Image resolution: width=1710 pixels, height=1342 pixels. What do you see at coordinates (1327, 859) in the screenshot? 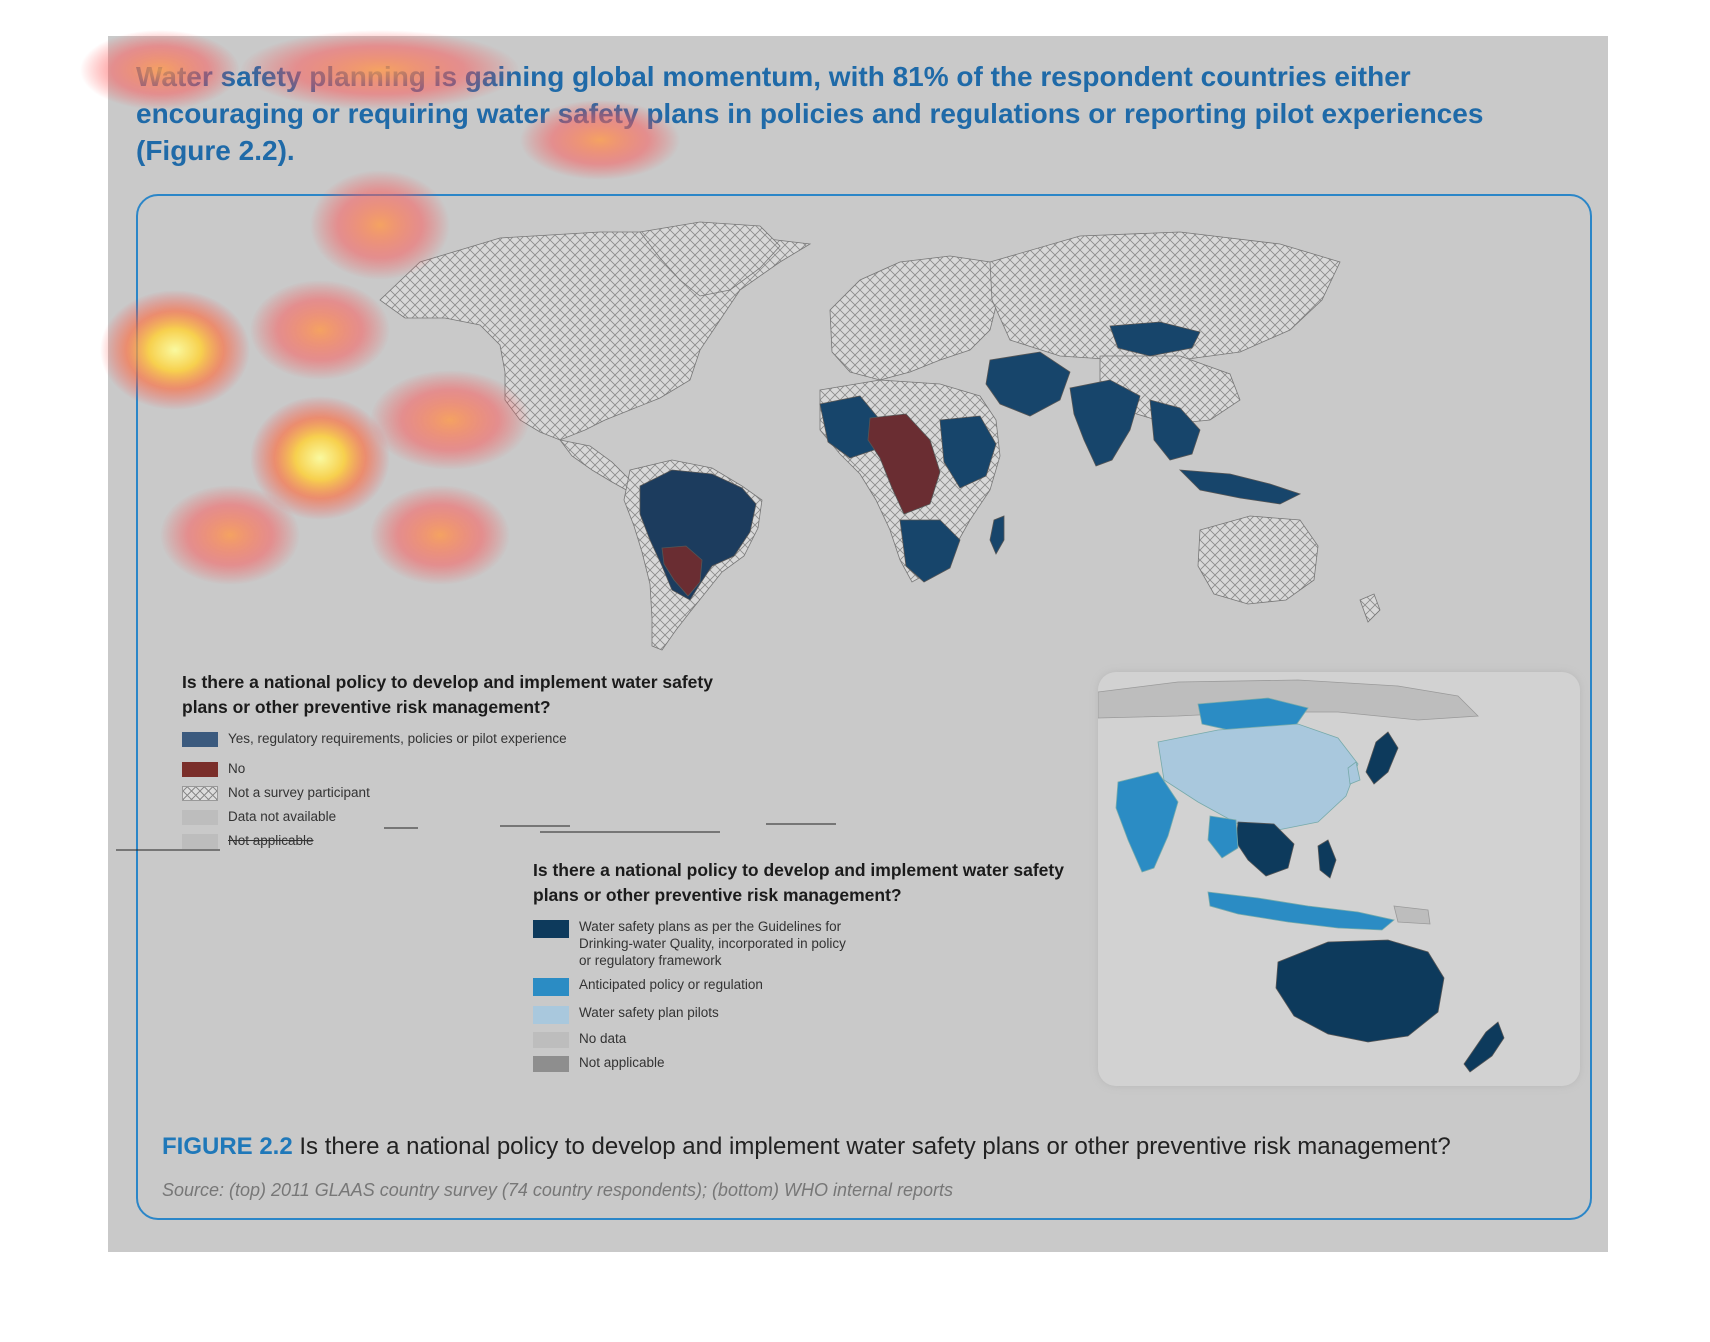
I see `inset-philippines` at bounding box center [1327, 859].